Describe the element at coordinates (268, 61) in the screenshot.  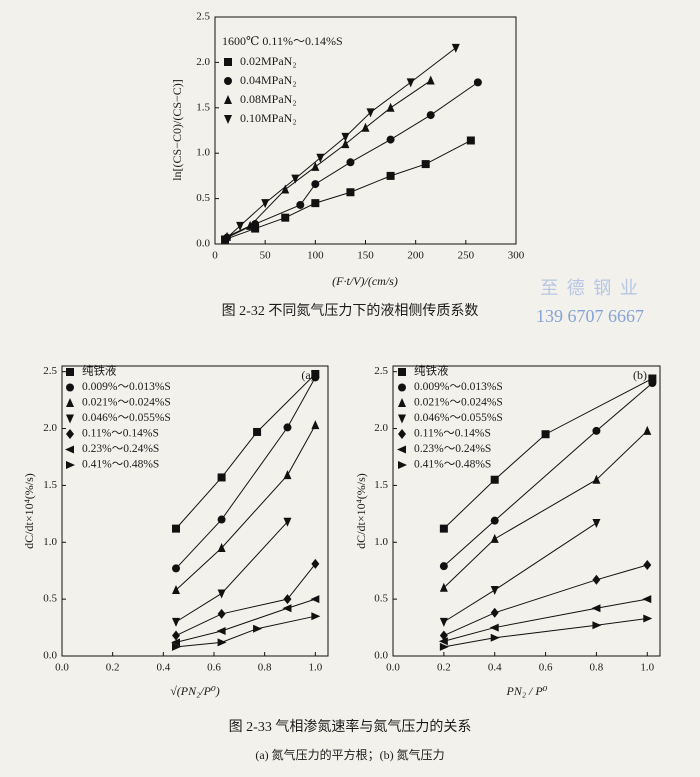
I see `legend-label: 0.02MPaN₂` at that location.